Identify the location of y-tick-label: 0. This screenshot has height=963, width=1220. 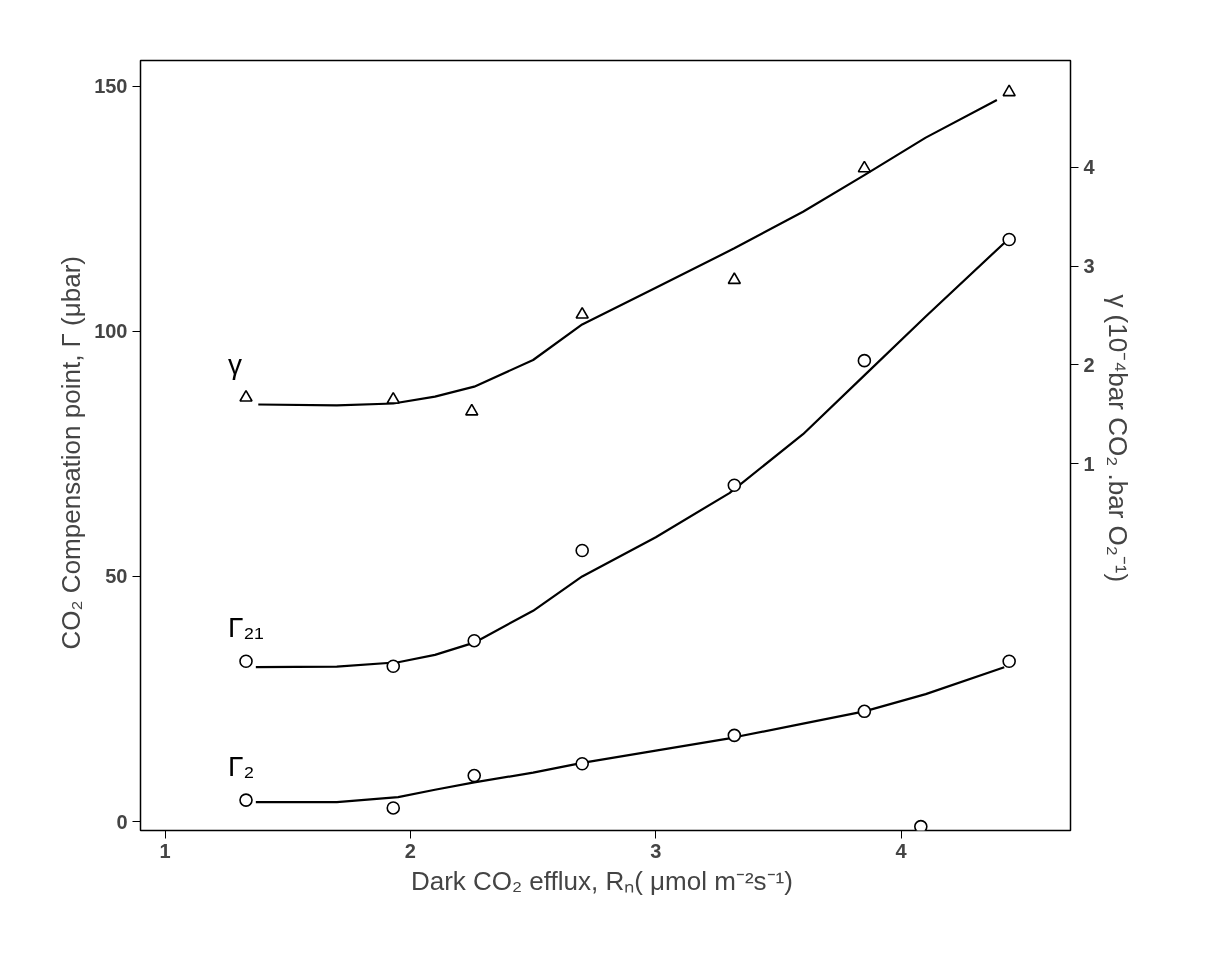
(122, 821).